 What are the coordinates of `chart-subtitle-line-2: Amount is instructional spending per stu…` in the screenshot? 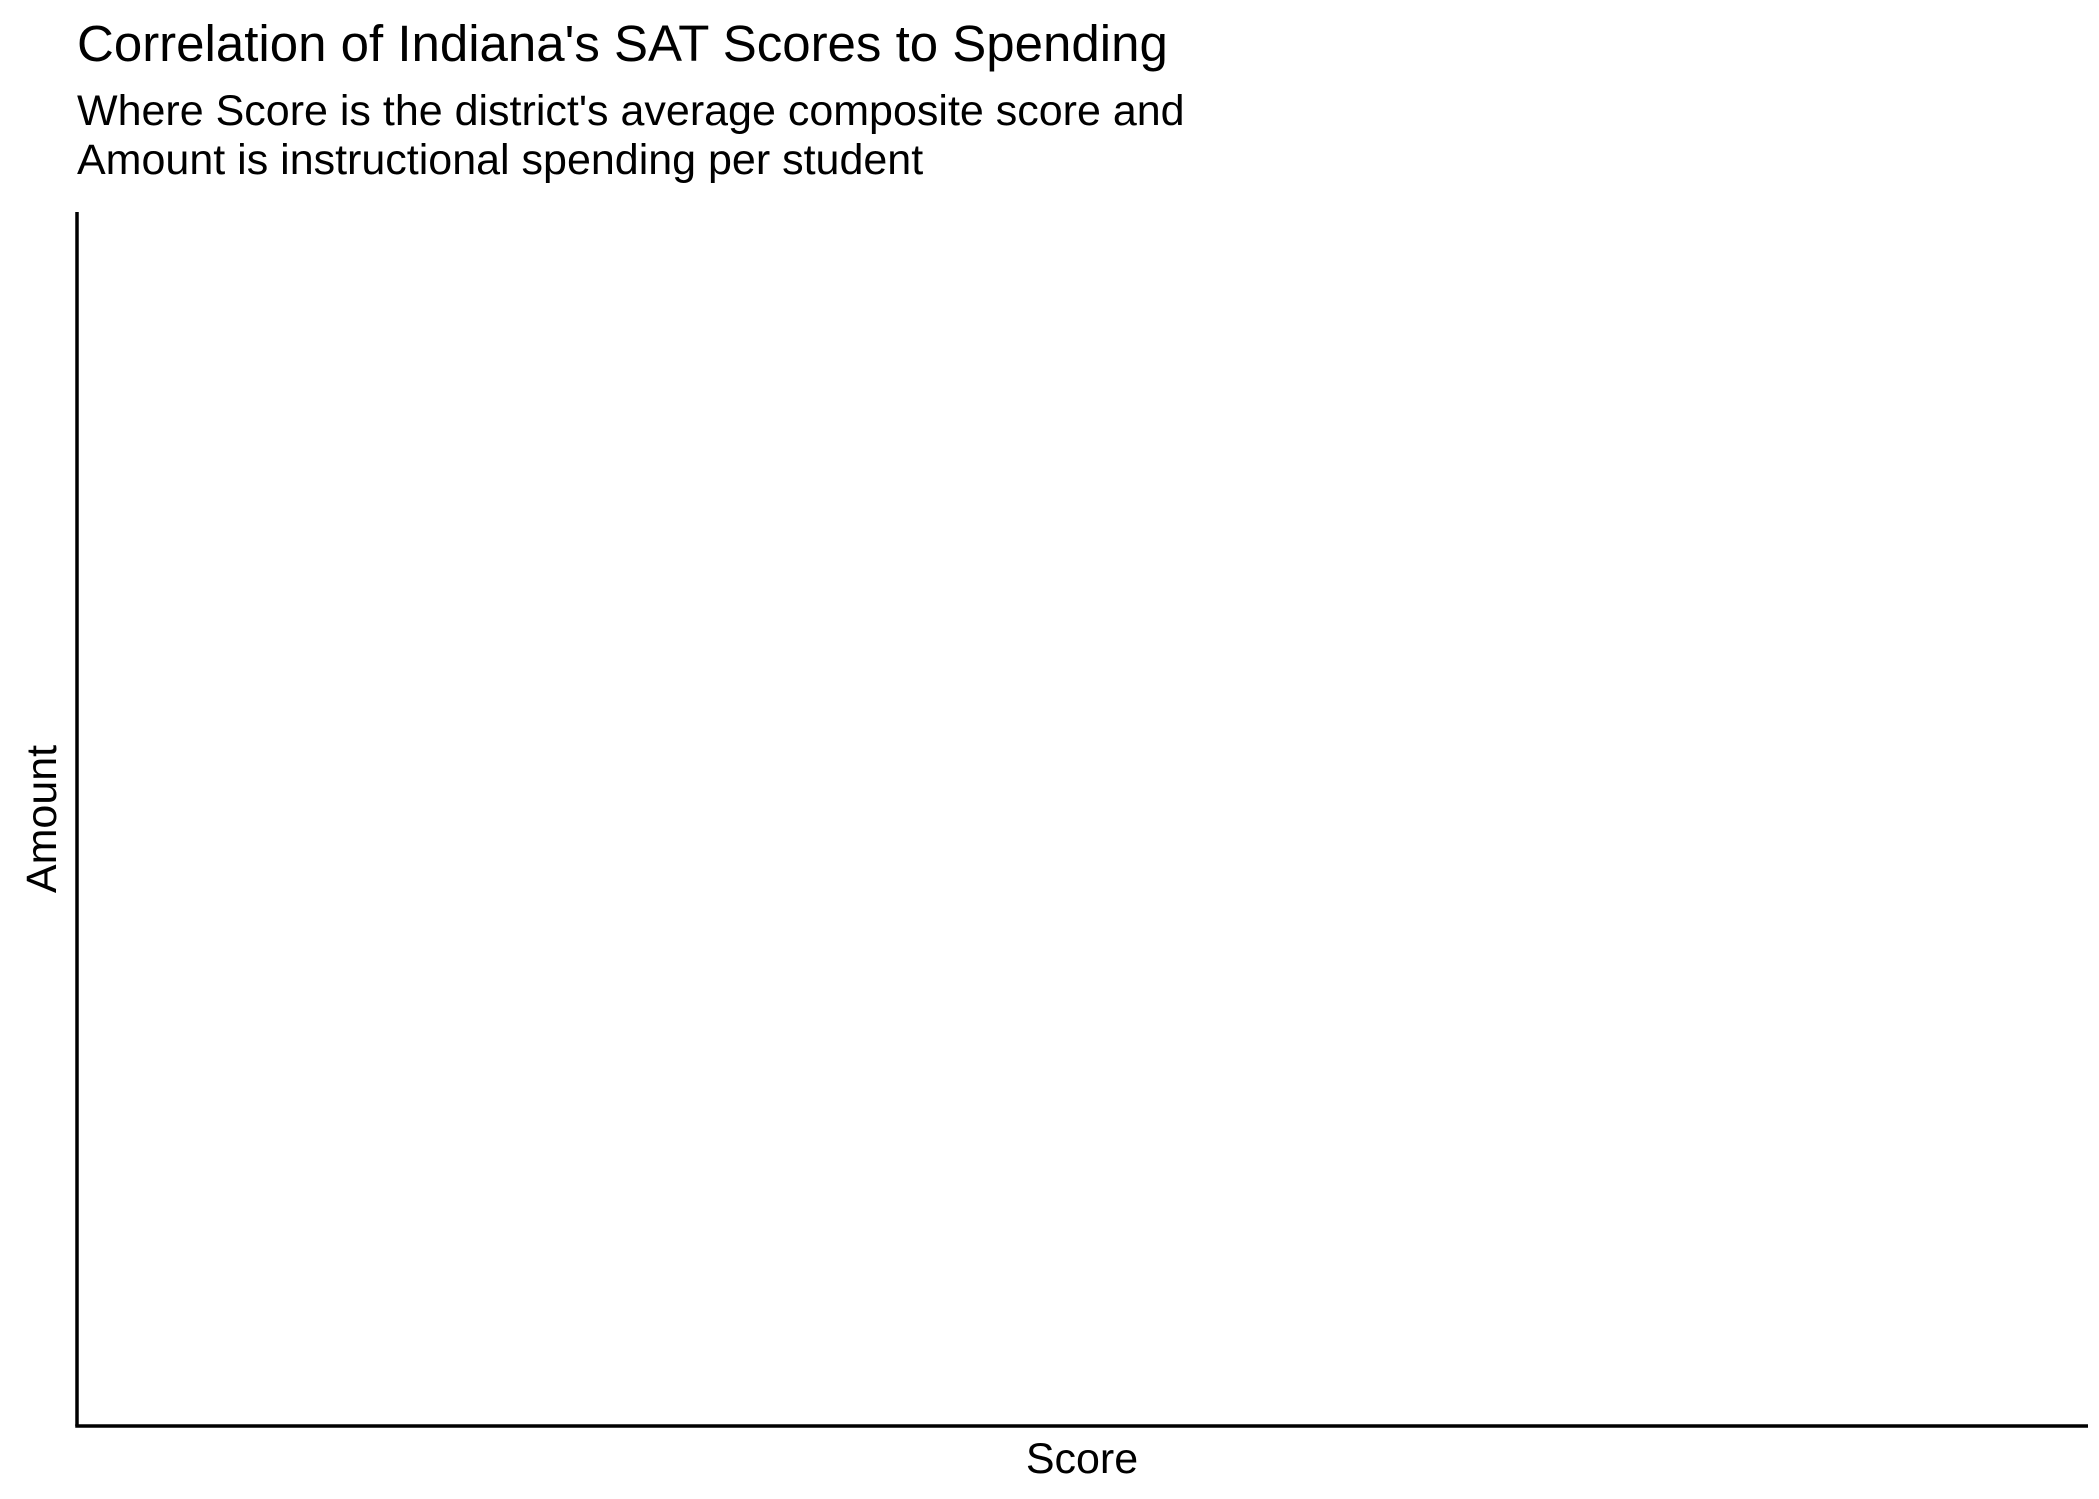 It's located at (500, 160).